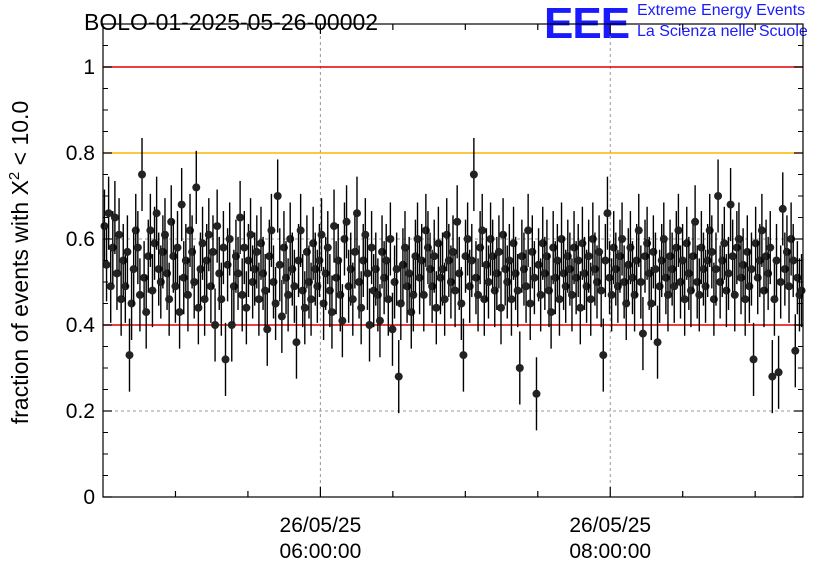 The image size is (836, 572). Describe the element at coordinates (14, 176) in the screenshot. I see `y-axis-label-sup: 2` at that location.